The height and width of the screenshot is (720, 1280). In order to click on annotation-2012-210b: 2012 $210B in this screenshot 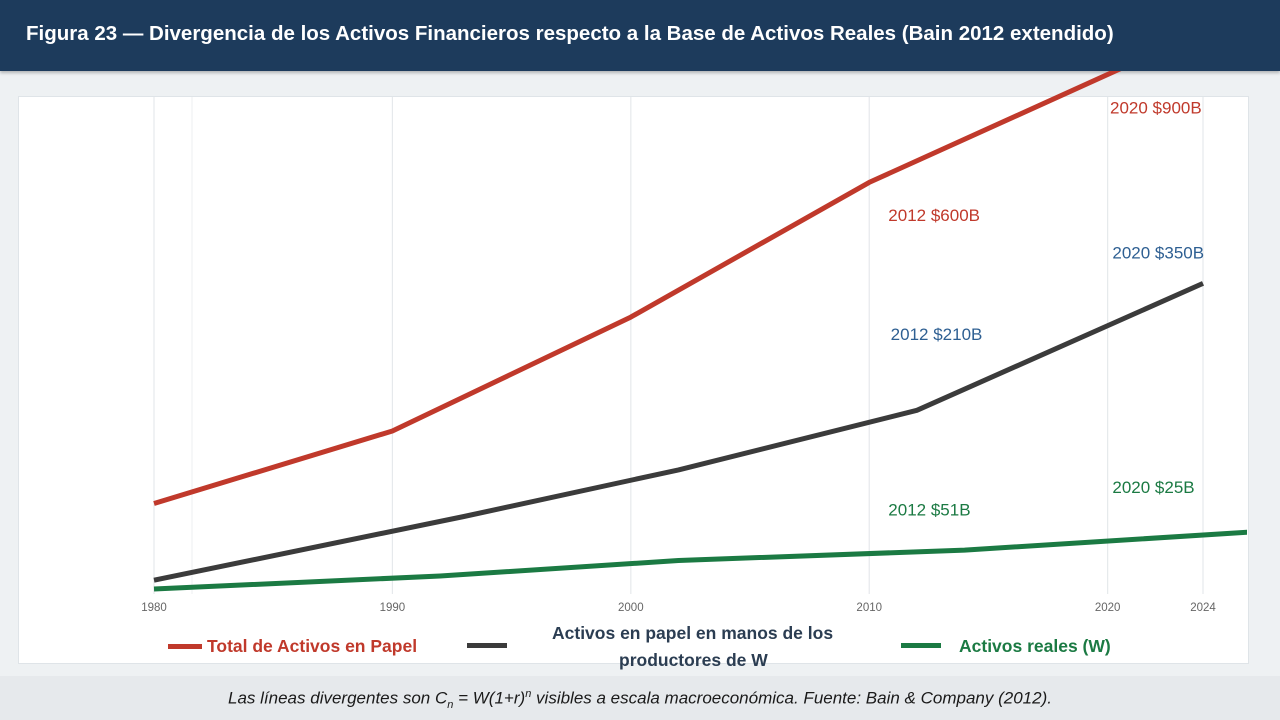, I will do `click(937, 334)`.